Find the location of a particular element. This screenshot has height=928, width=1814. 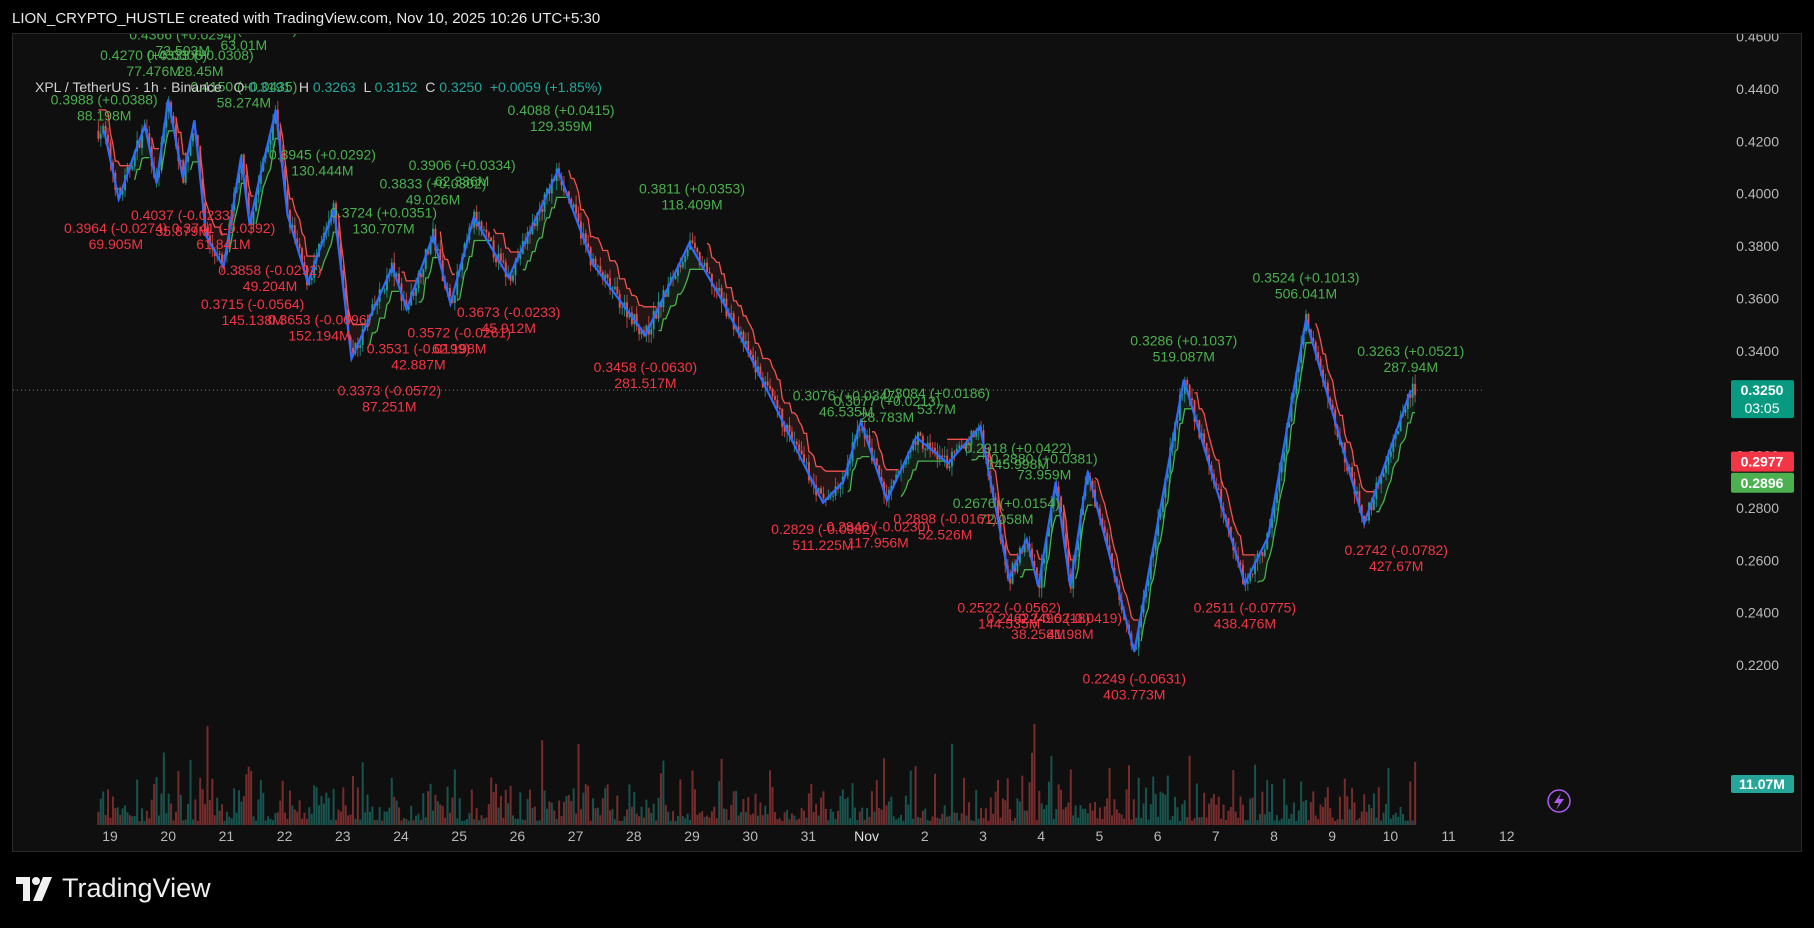

close-value: 0.3250 is located at coordinates (461, 87).